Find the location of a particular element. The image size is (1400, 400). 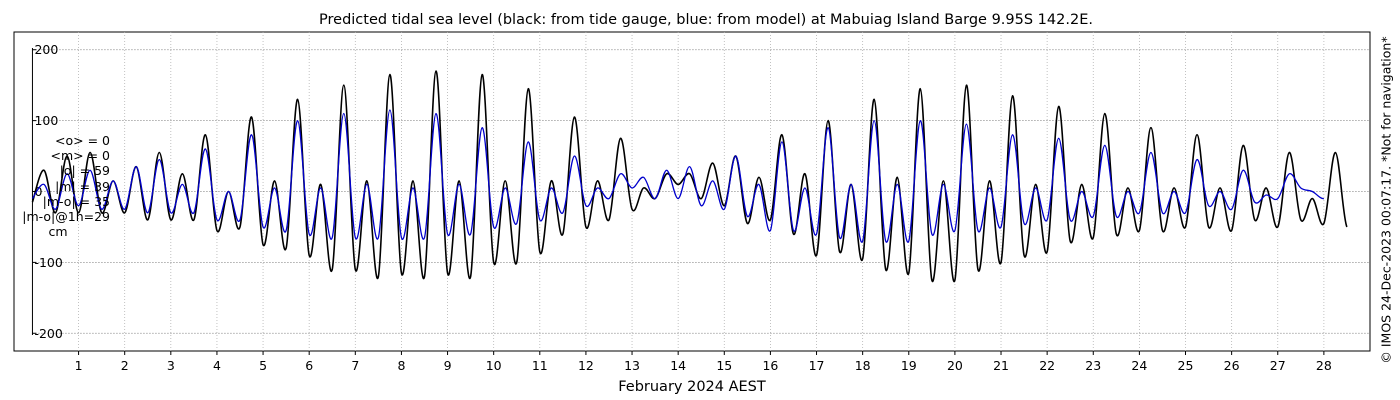

x-tick-label: 16 is located at coordinates (770, 365).